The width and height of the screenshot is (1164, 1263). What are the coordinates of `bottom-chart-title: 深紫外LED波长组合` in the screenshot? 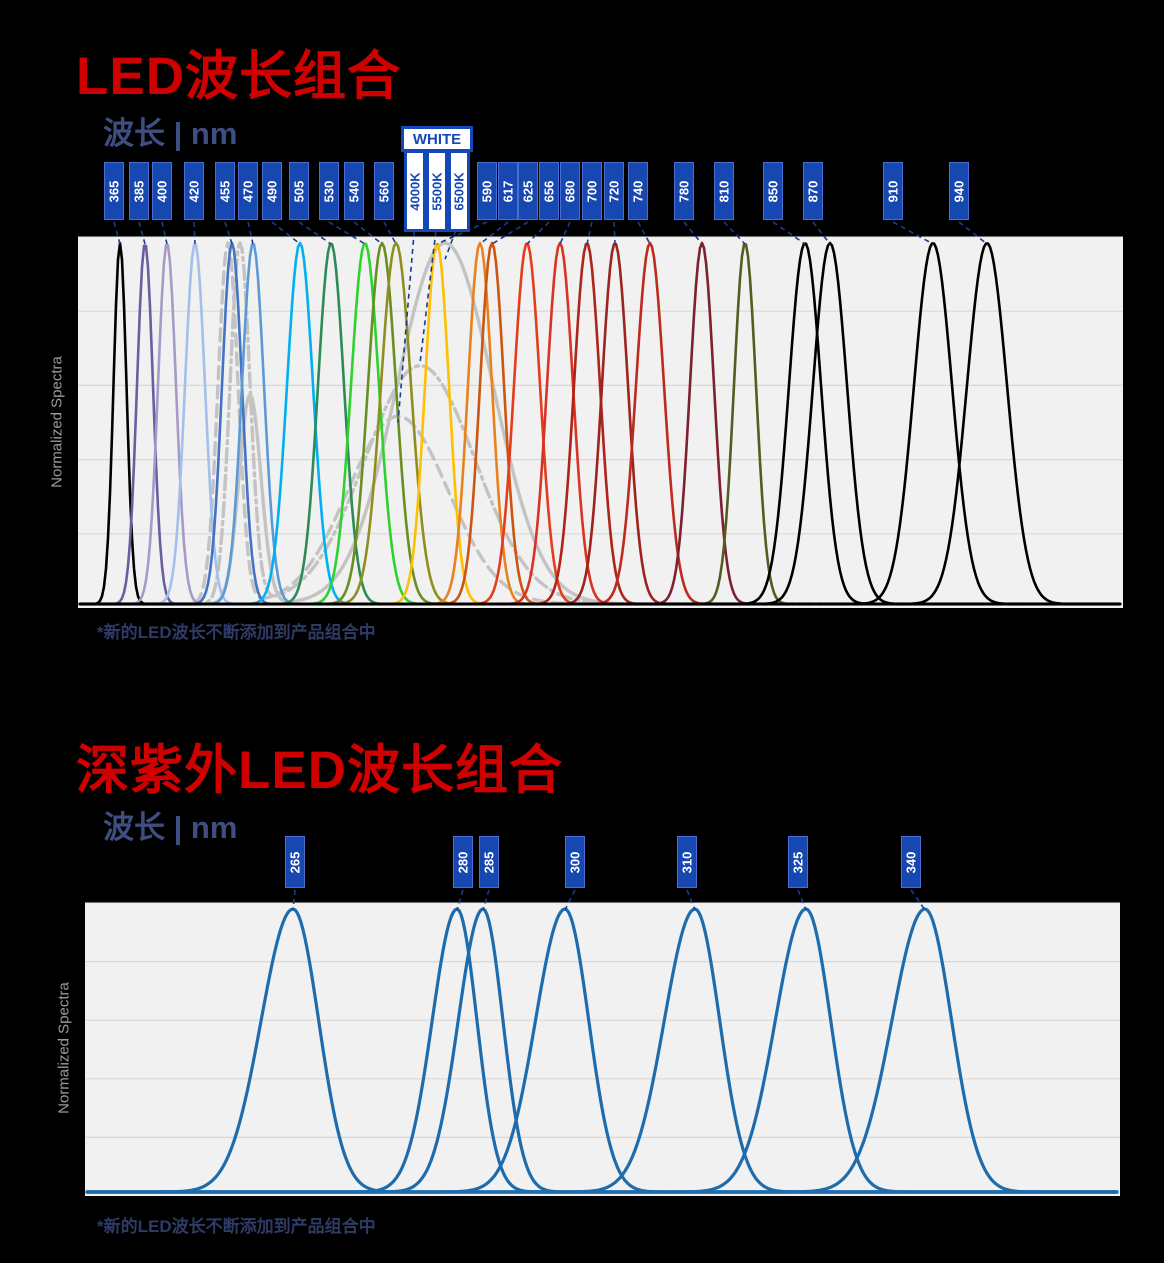 It's located at (319, 770).